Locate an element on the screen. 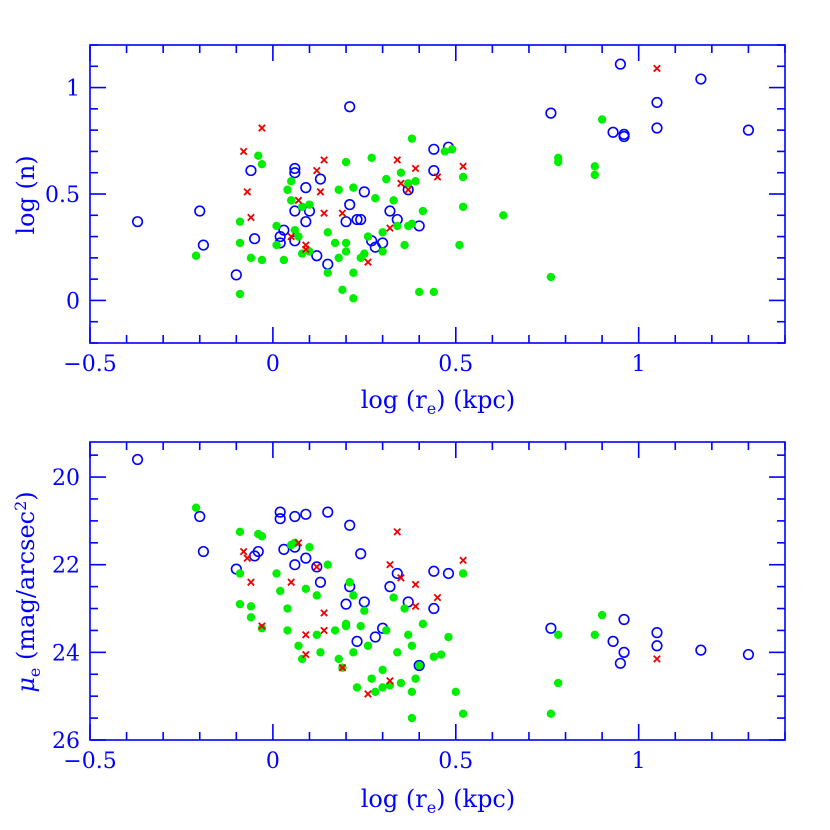  bottom-panel-y-axis-label: μe (mag/arcsec2) is located at coordinates (27, 591).